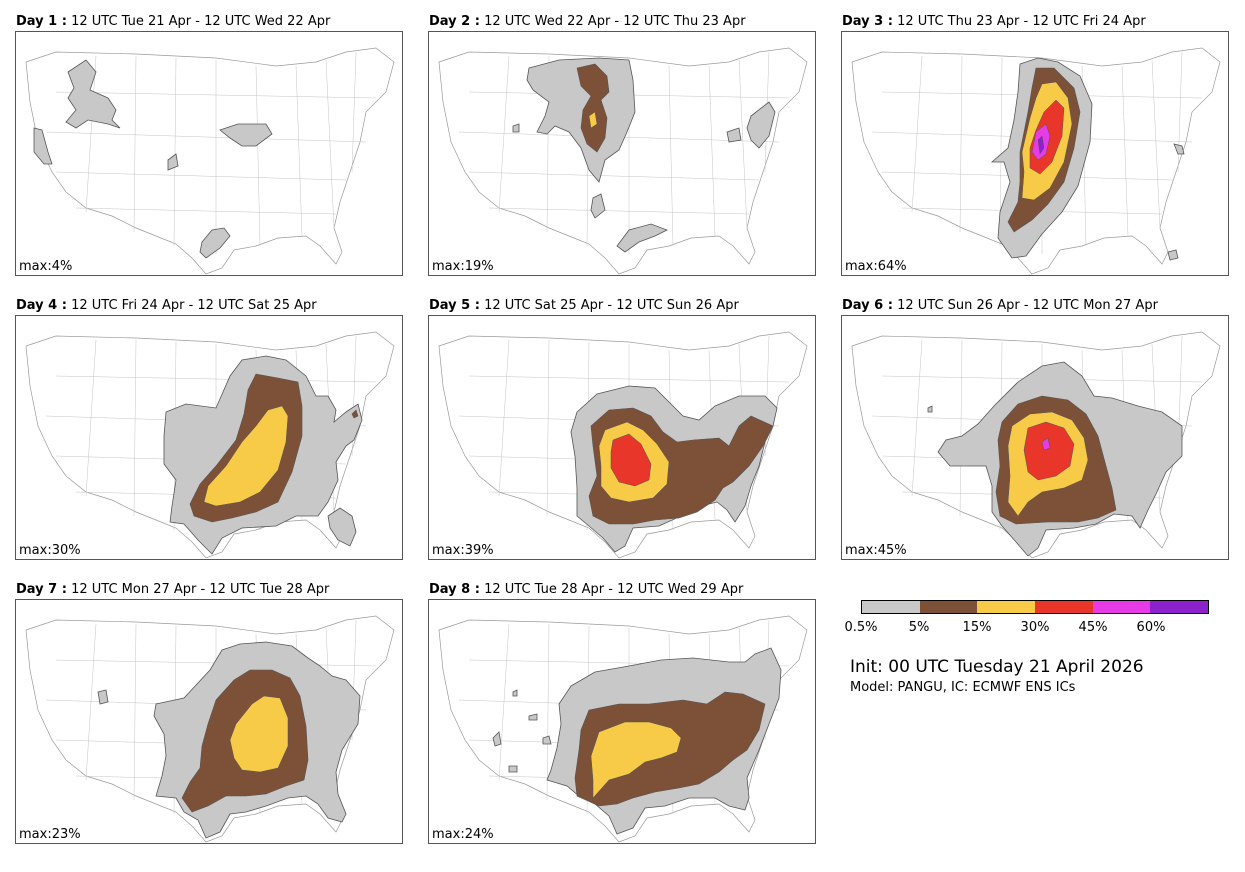 Image resolution: width=1245 pixels, height=872 pixels. Describe the element at coordinates (463, 550) in the screenshot. I see `panel-5-max: max:39%` at that location.